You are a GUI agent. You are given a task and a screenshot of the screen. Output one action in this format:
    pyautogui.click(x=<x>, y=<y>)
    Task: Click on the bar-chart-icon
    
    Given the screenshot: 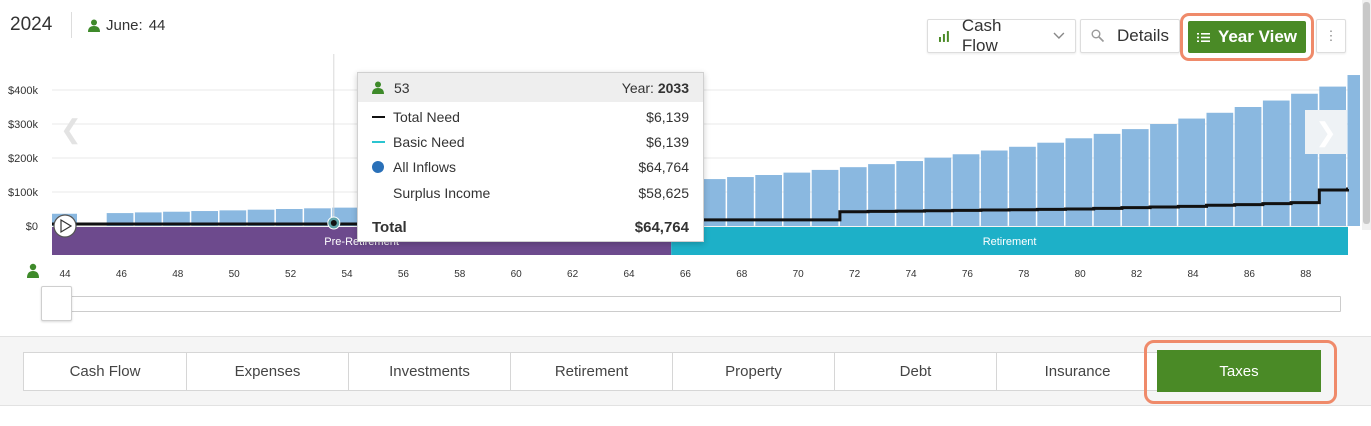 What is the action you would take?
    pyautogui.click(x=943, y=36)
    